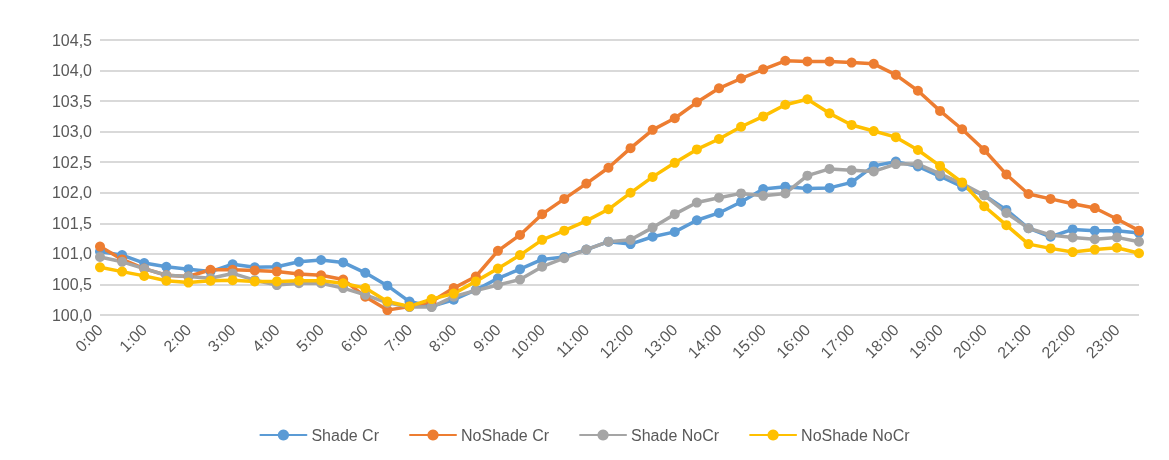  Describe the element at coordinates (345, 435) in the screenshot. I see `legend-label: Shade Cr` at that location.